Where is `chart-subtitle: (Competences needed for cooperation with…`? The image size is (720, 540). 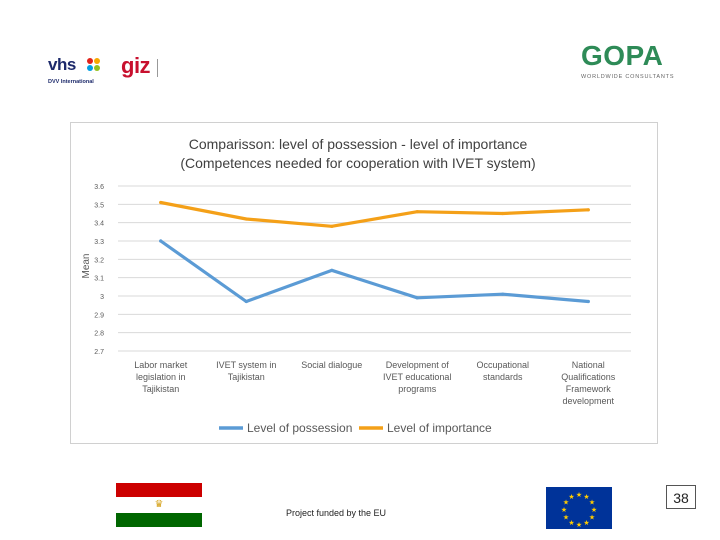
chart-subtitle: (Competences needed for cooperation with… is located at coordinates (357, 163).